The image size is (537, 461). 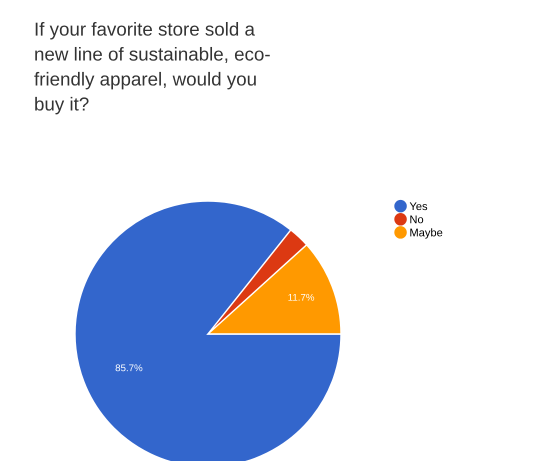 I want to click on data-label: 11.7%, so click(x=301, y=297).